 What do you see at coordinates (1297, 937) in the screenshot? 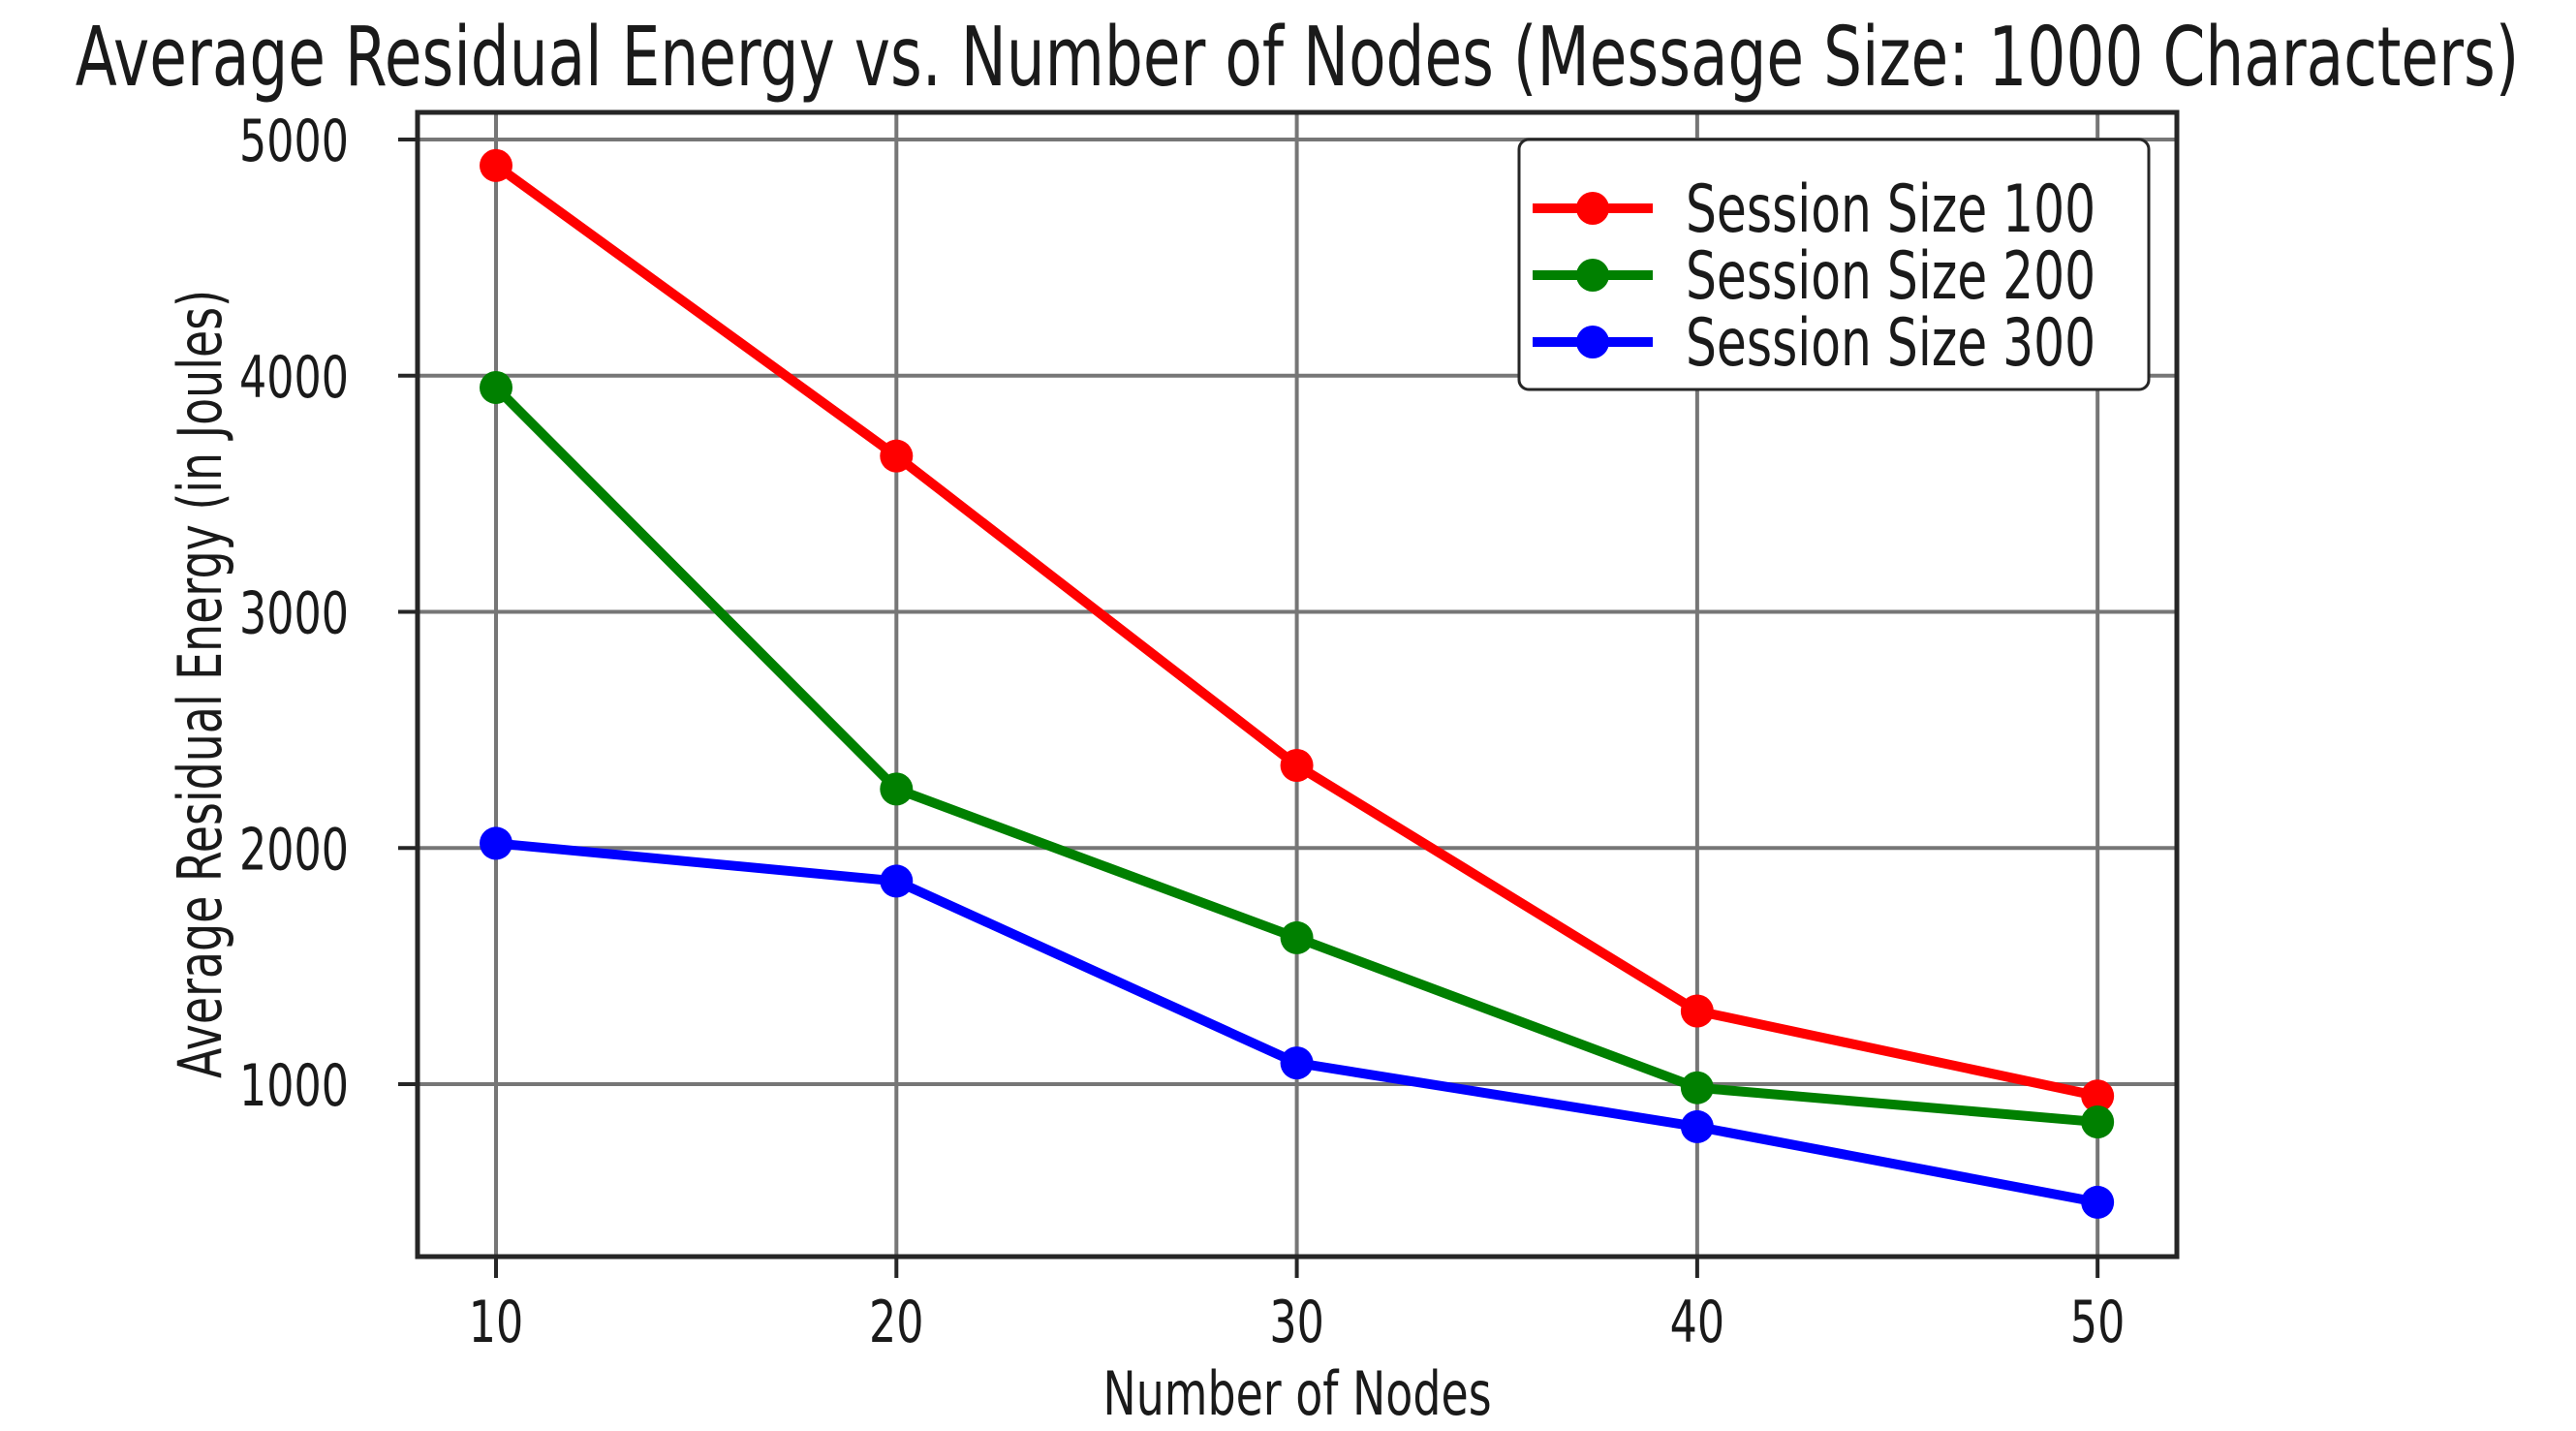
I see `data-point-session-size-200-x30` at bounding box center [1297, 937].